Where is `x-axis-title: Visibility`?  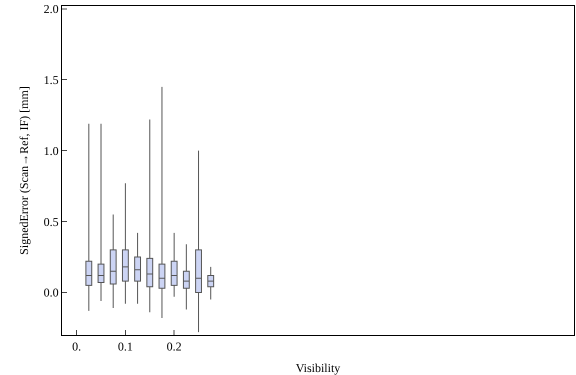 x-axis-title: Visibility is located at coordinates (318, 368).